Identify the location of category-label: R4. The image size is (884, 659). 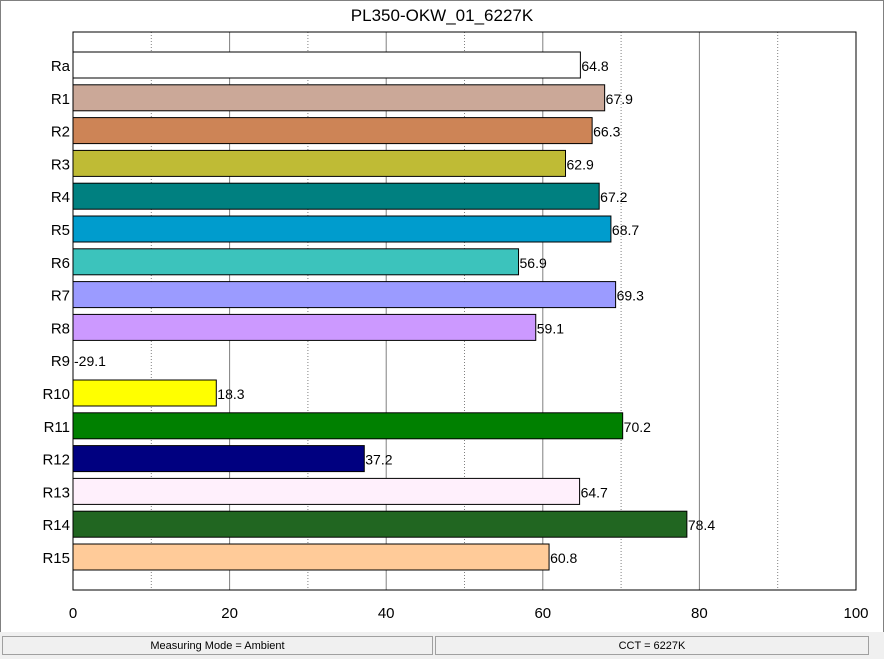
(60, 197).